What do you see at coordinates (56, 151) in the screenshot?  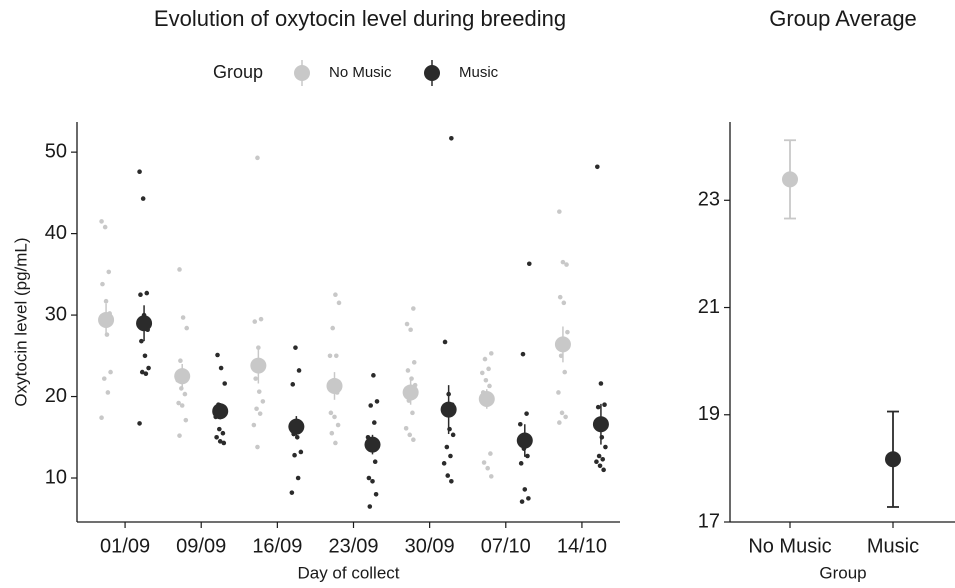 I see `y-tick-label: 50` at bounding box center [56, 151].